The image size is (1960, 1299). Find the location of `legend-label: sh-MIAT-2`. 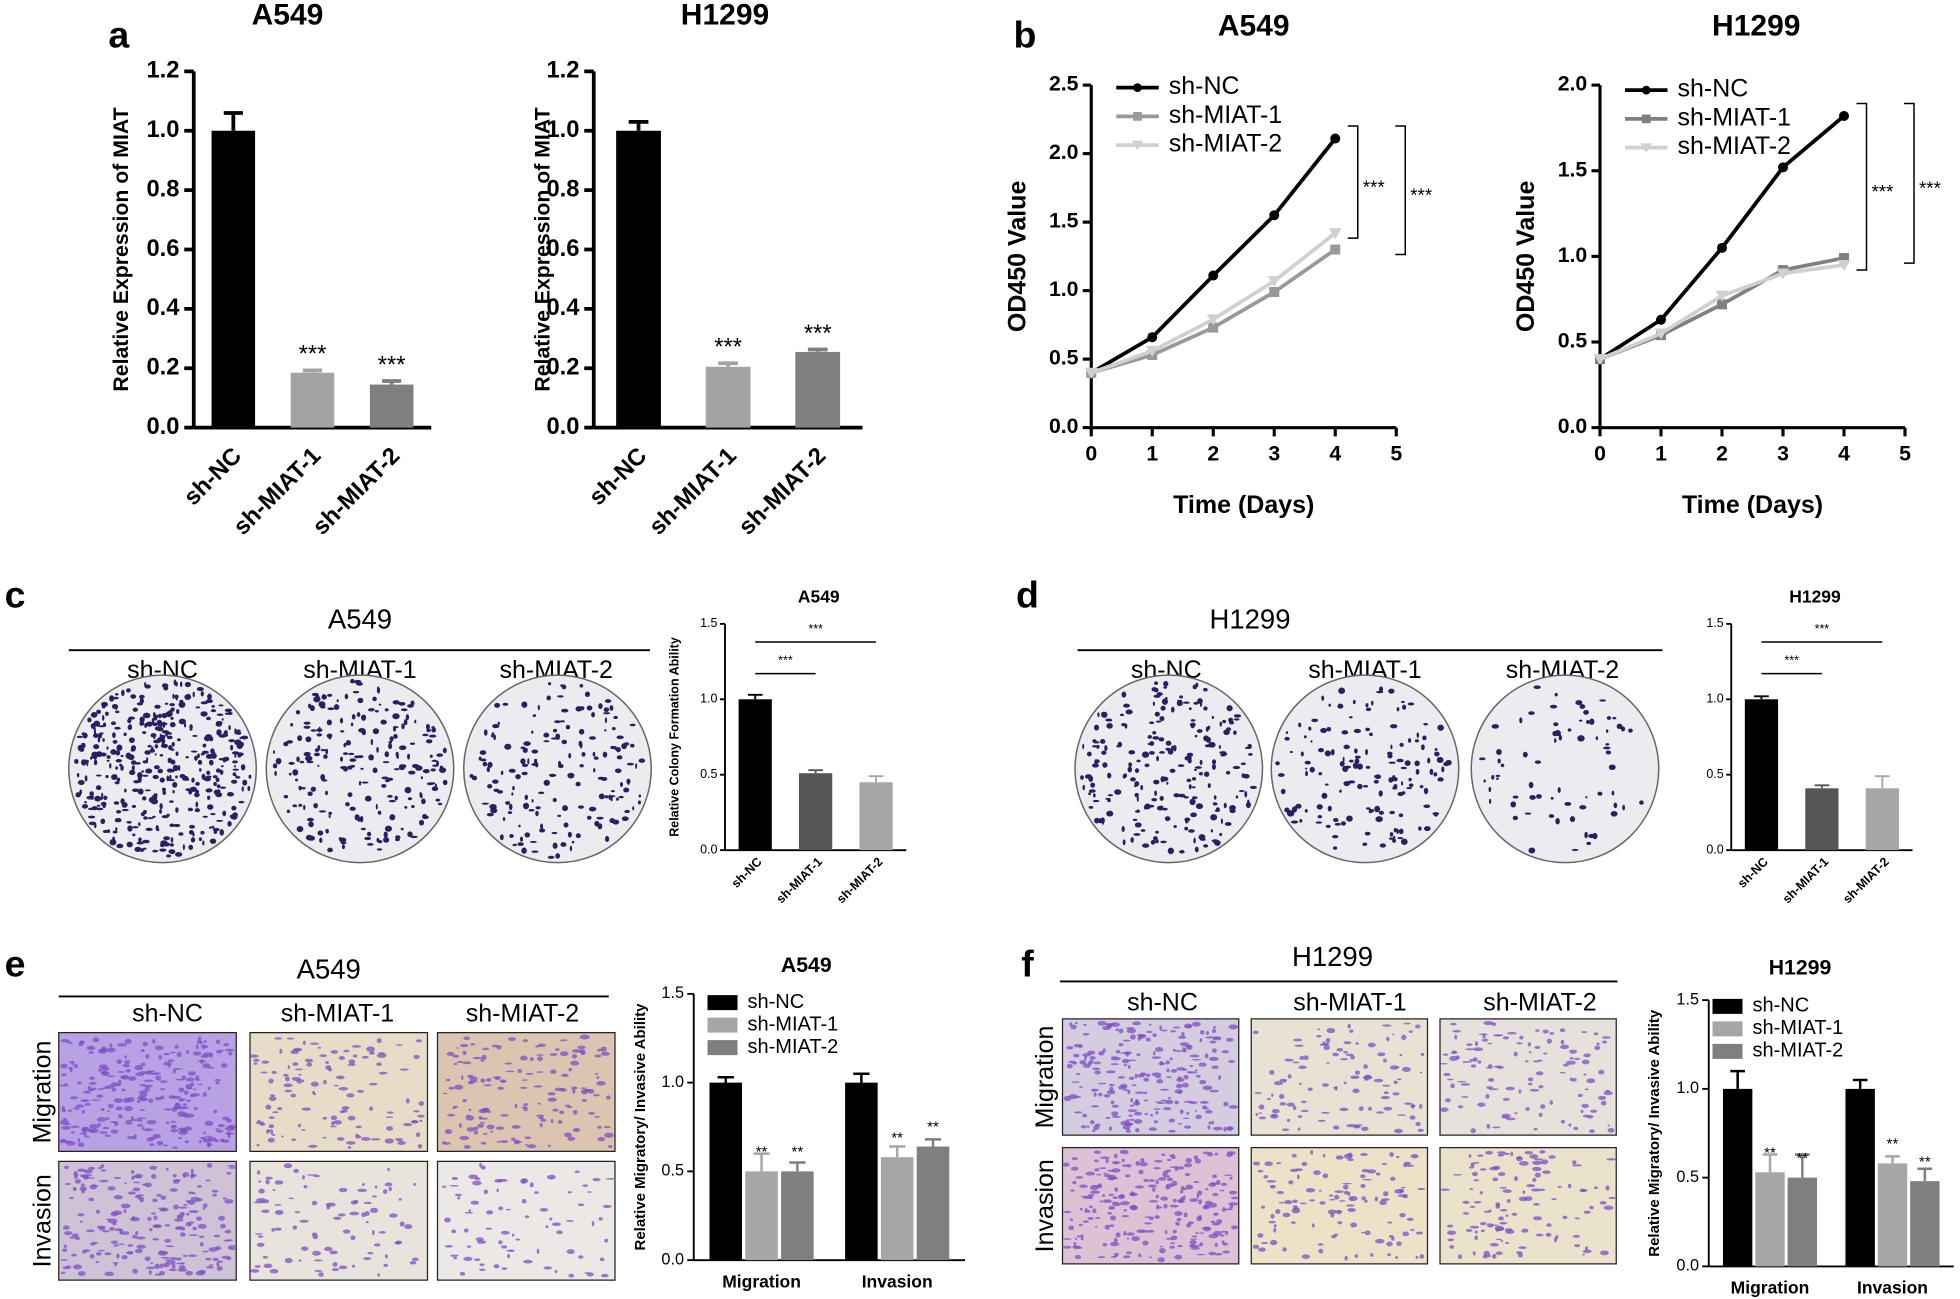

legend-label: sh-MIAT-2 is located at coordinates (1734, 146).